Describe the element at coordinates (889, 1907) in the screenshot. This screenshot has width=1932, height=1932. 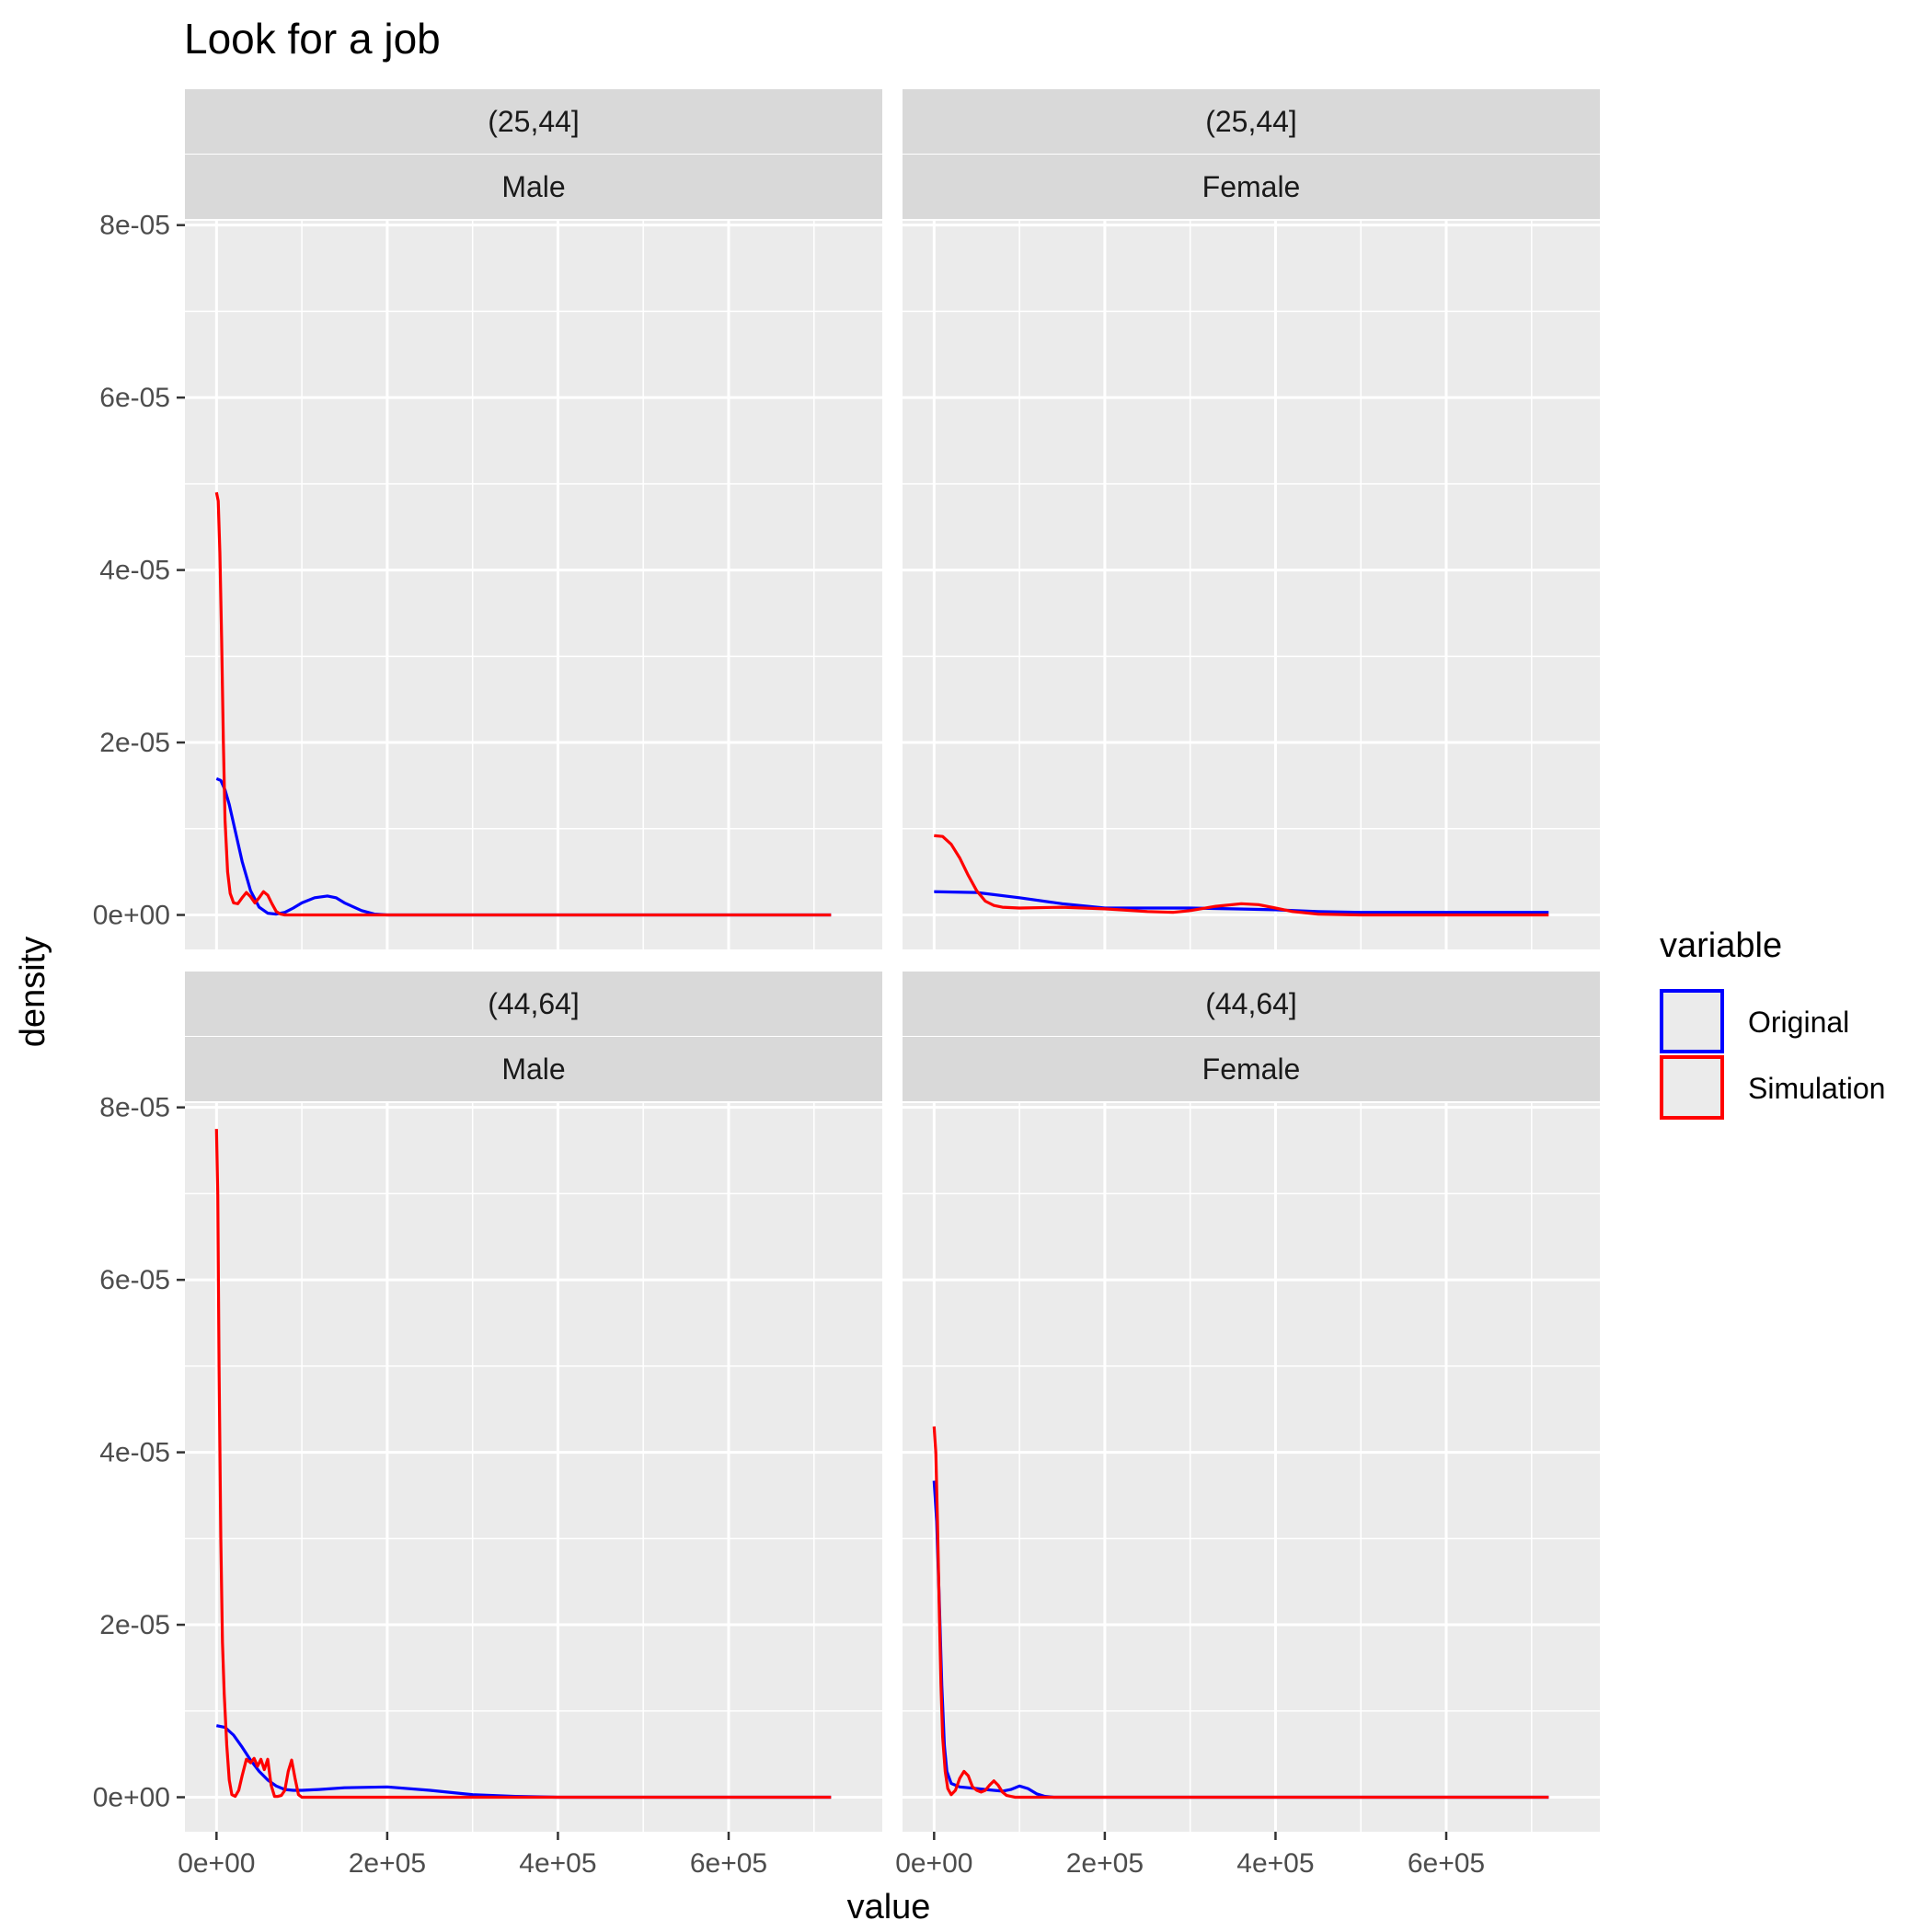
I see `x-axis-title: value` at that location.